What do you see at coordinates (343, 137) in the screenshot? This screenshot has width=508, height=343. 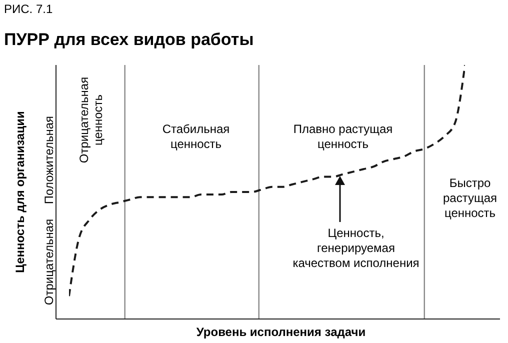 I see `annotation: Плавно растущая ценность` at bounding box center [343, 137].